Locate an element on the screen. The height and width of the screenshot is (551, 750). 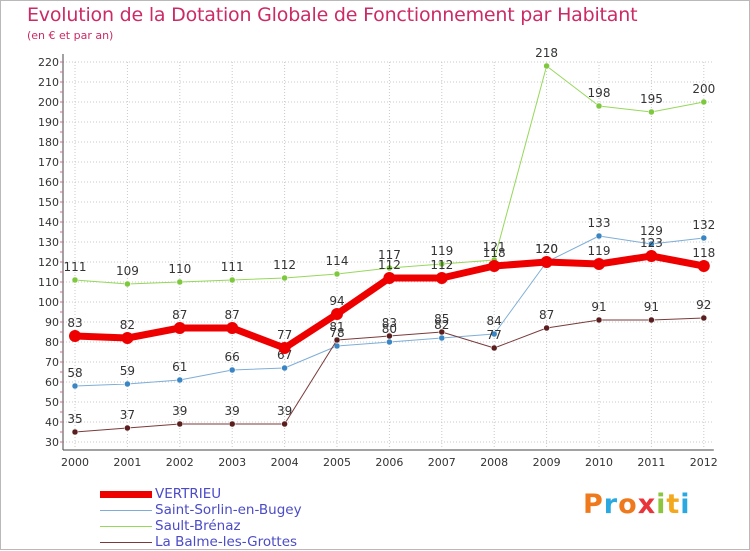
x-tick-label: 2003 is located at coordinates (232, 462).